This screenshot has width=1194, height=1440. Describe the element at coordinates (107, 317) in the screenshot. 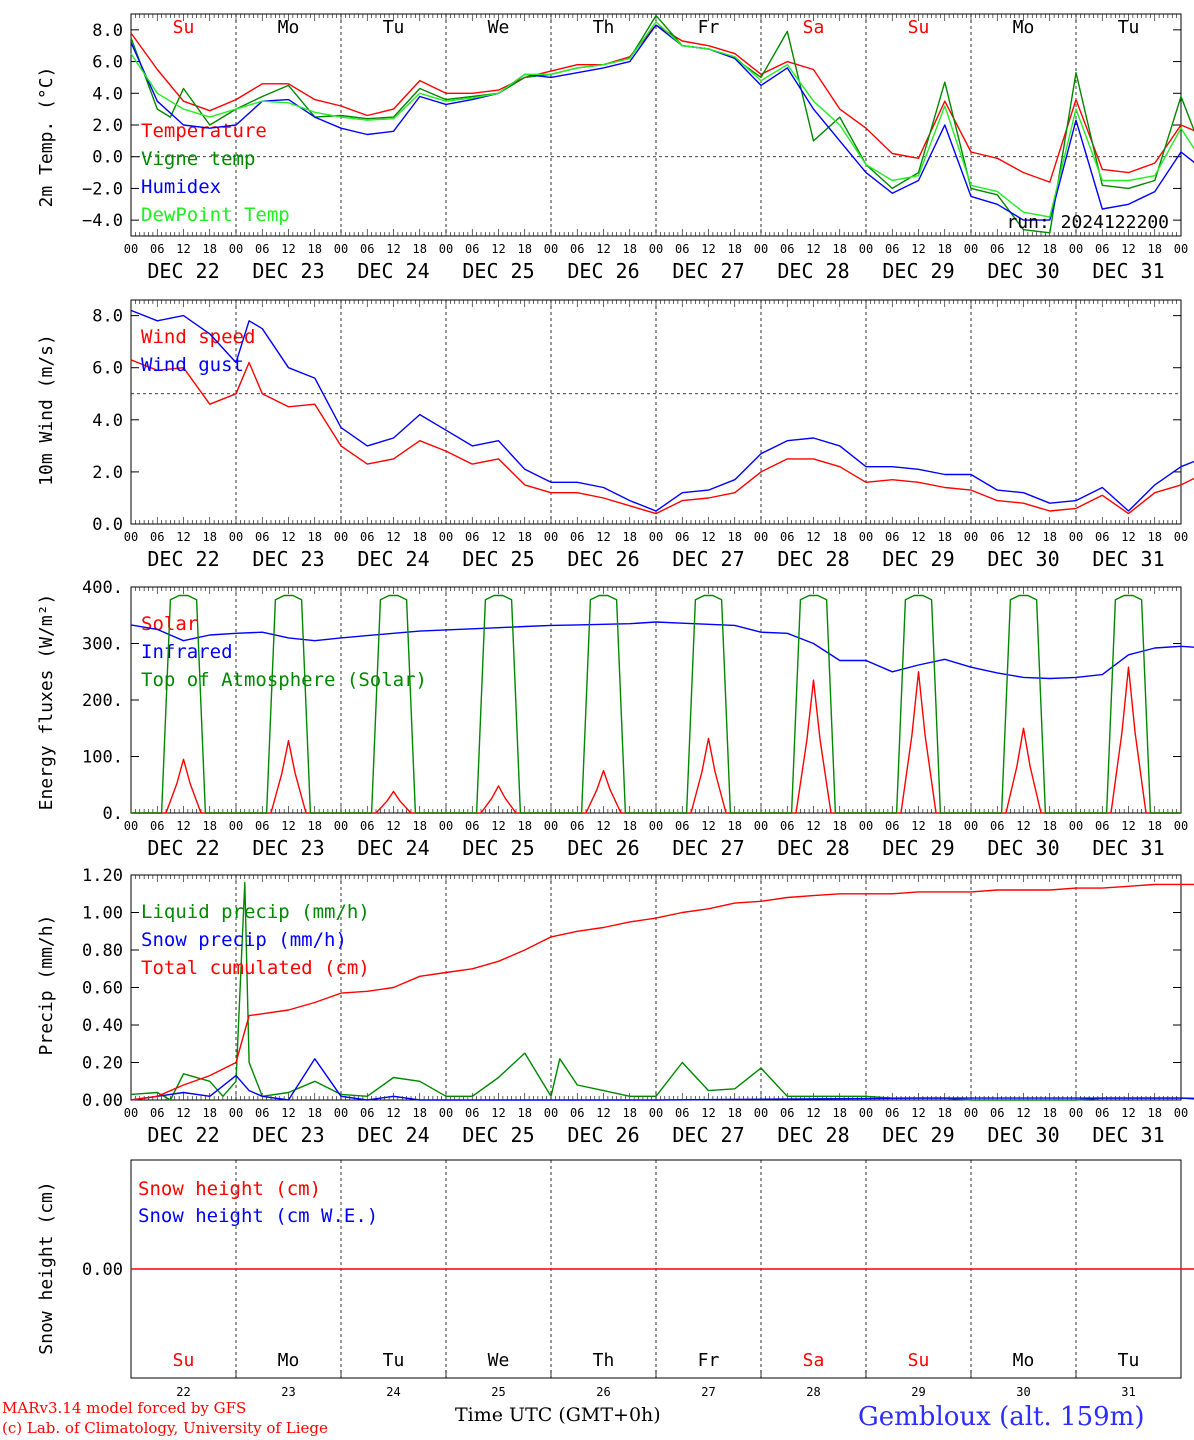

I see `y-tick-label: 8.0` at that location.